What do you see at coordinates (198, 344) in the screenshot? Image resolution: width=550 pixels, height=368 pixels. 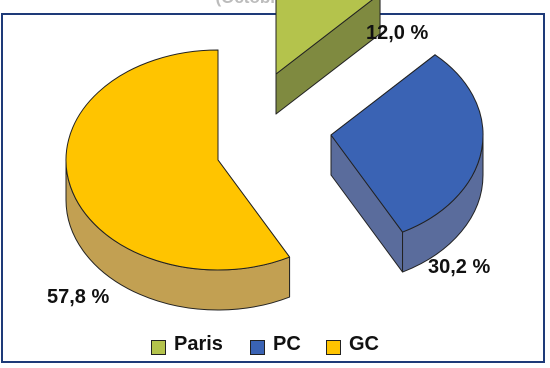 I see `legend-label-paris: Paris` at bounding box center [198, 344].